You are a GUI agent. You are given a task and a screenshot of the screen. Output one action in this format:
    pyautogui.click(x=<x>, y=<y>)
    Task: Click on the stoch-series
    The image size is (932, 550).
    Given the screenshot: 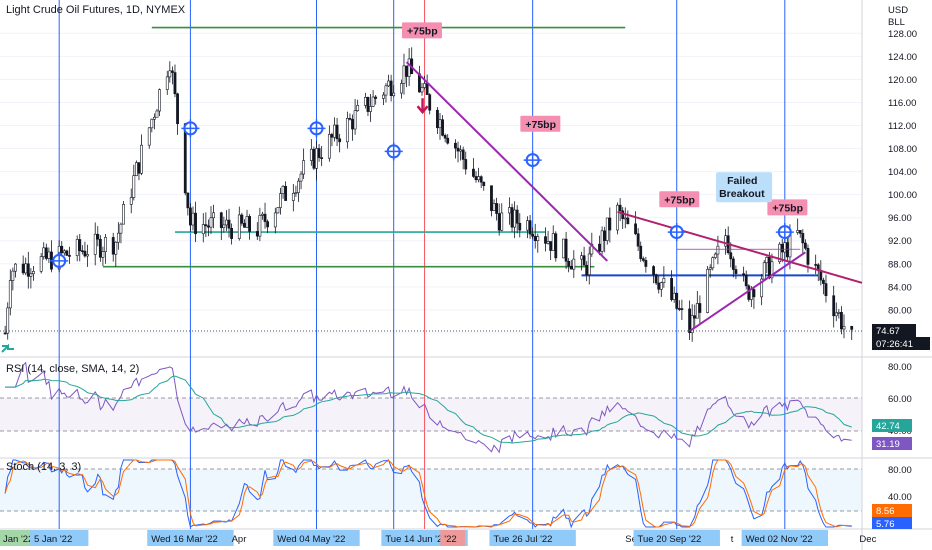 What is the action you would take?
    pyautogui.click(x=428, y=494)
    